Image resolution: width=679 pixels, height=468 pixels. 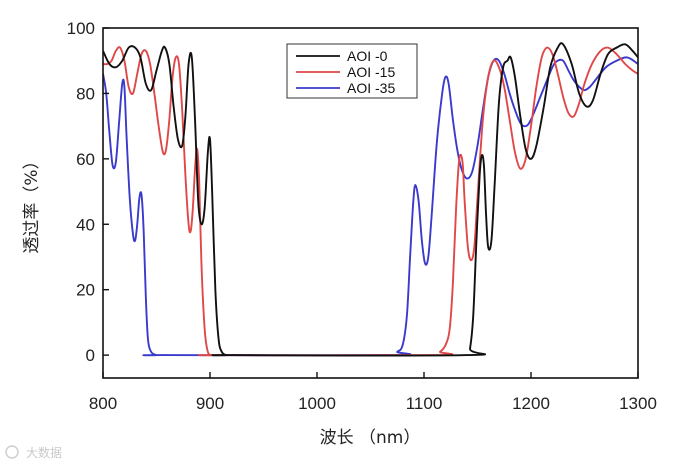 I want to click on y-tick-label: 20, so click(x=85, y=290).